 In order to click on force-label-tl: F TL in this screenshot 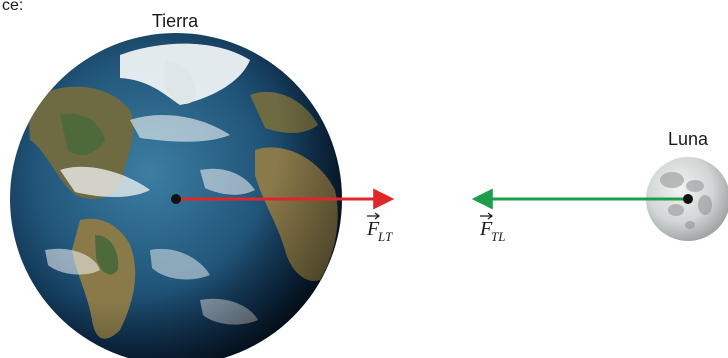, I will do `click(492, 228)`.